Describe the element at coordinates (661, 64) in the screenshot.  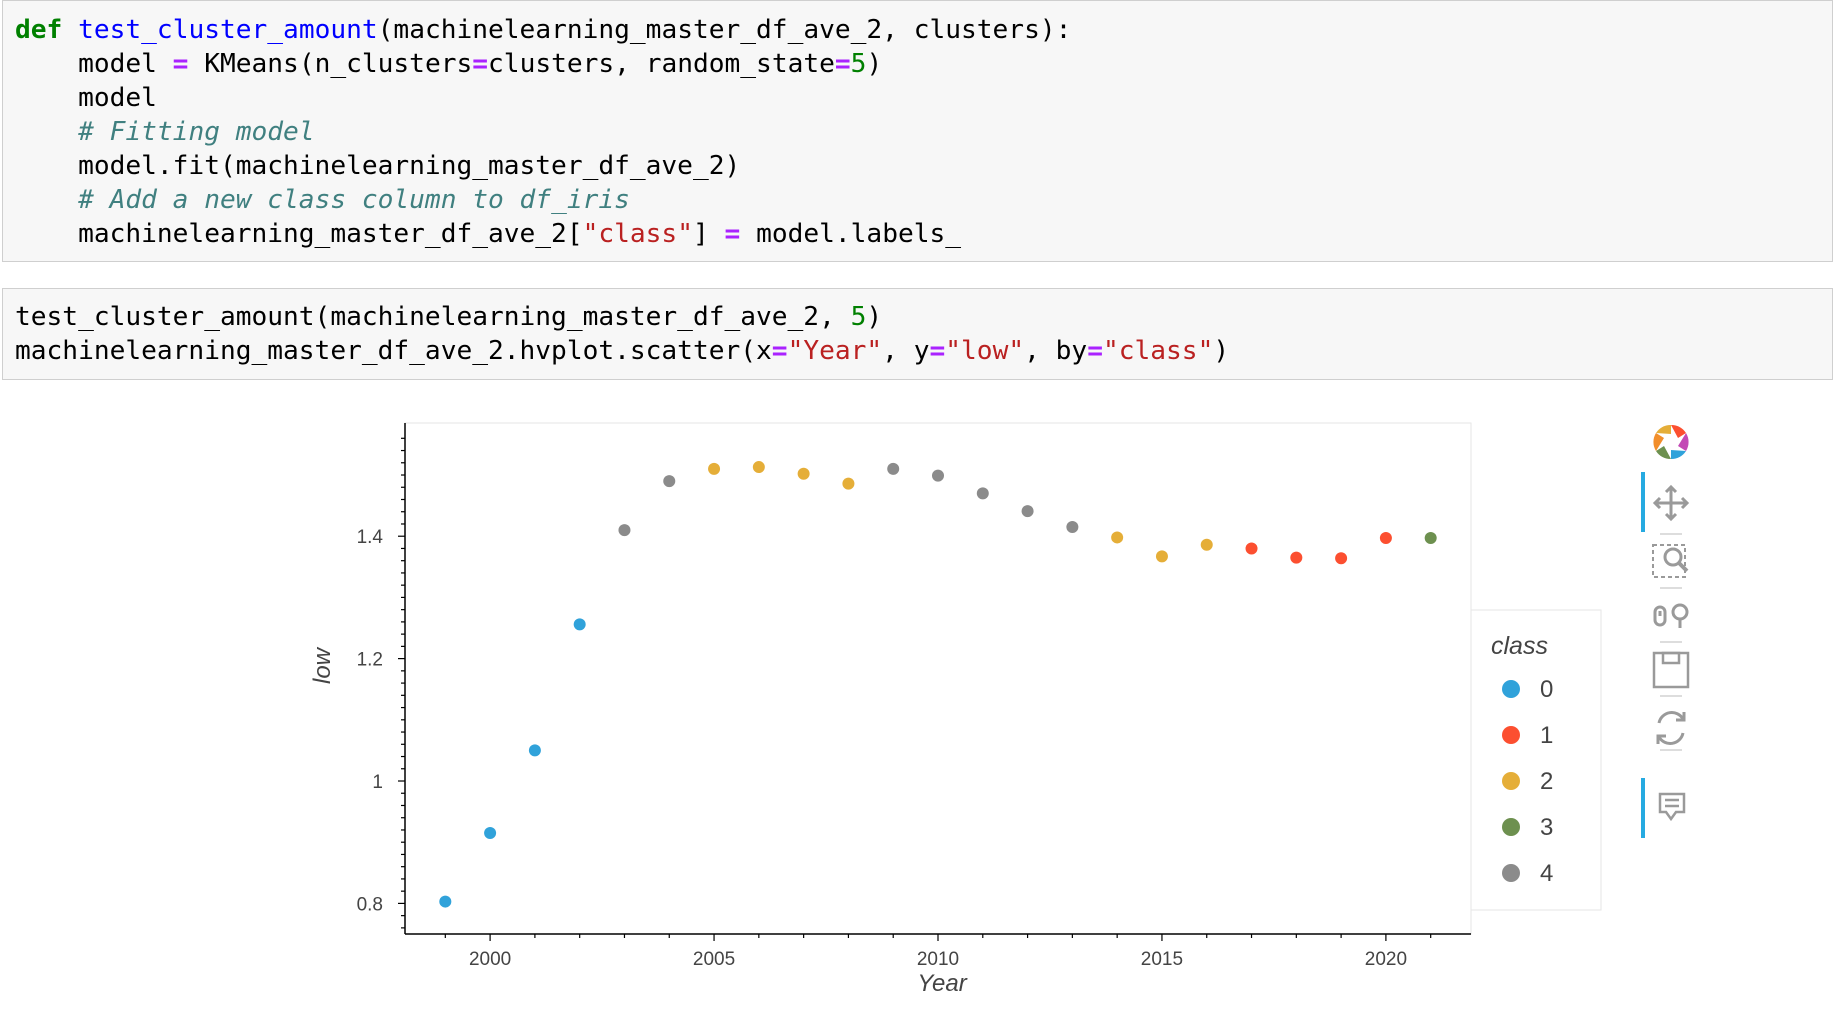
I see `code-token: clusters, random_state` at that location.